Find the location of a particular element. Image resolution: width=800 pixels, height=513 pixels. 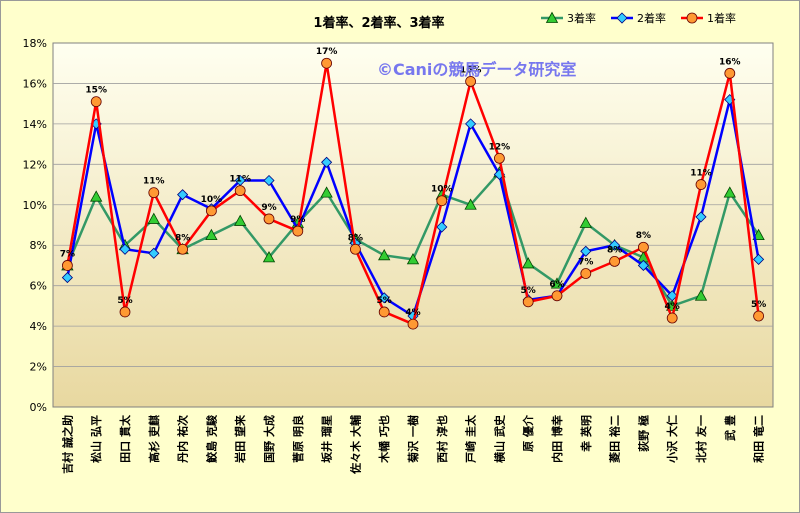

watermark: ©Caniの競馬データ研究室 is located at coordinates (476, 69).